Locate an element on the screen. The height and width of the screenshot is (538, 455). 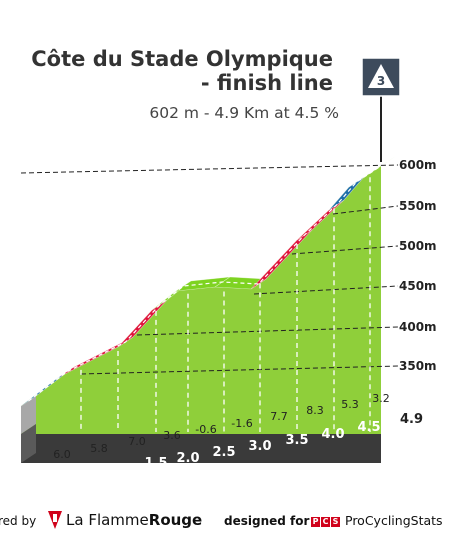
climb-name-line1: Côte du Stade Olympique is located at coordinates (182, 59).